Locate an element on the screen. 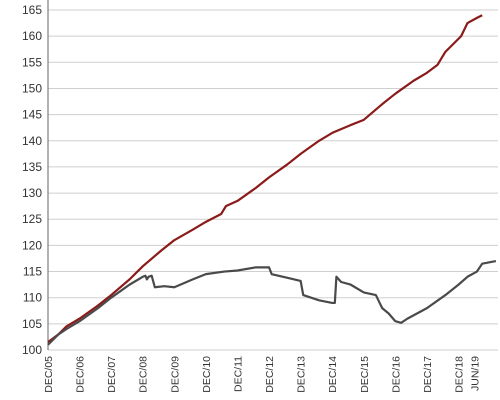  y-tick-label: 155 is located at coordinates (32, 62).